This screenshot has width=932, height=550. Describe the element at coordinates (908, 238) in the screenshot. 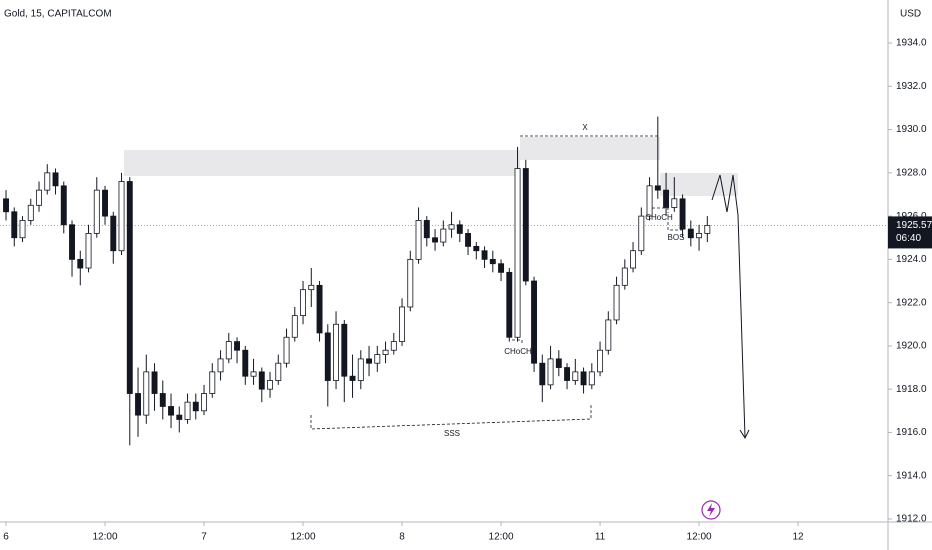

I see `countdown-label: 06:40` at that location.